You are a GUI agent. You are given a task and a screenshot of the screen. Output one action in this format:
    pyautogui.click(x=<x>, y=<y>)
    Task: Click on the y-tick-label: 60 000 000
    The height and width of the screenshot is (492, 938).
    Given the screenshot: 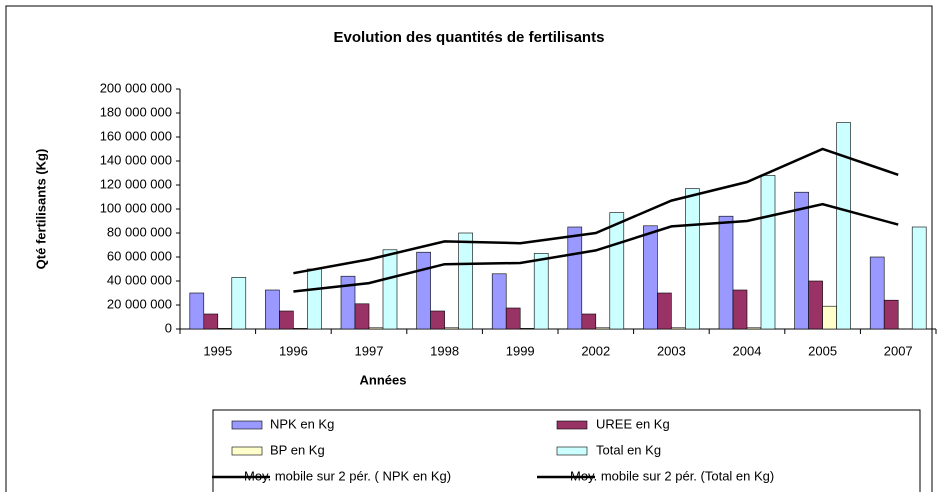 What is the action you would take?
    pyautogui.click(x=139, y=255)
    